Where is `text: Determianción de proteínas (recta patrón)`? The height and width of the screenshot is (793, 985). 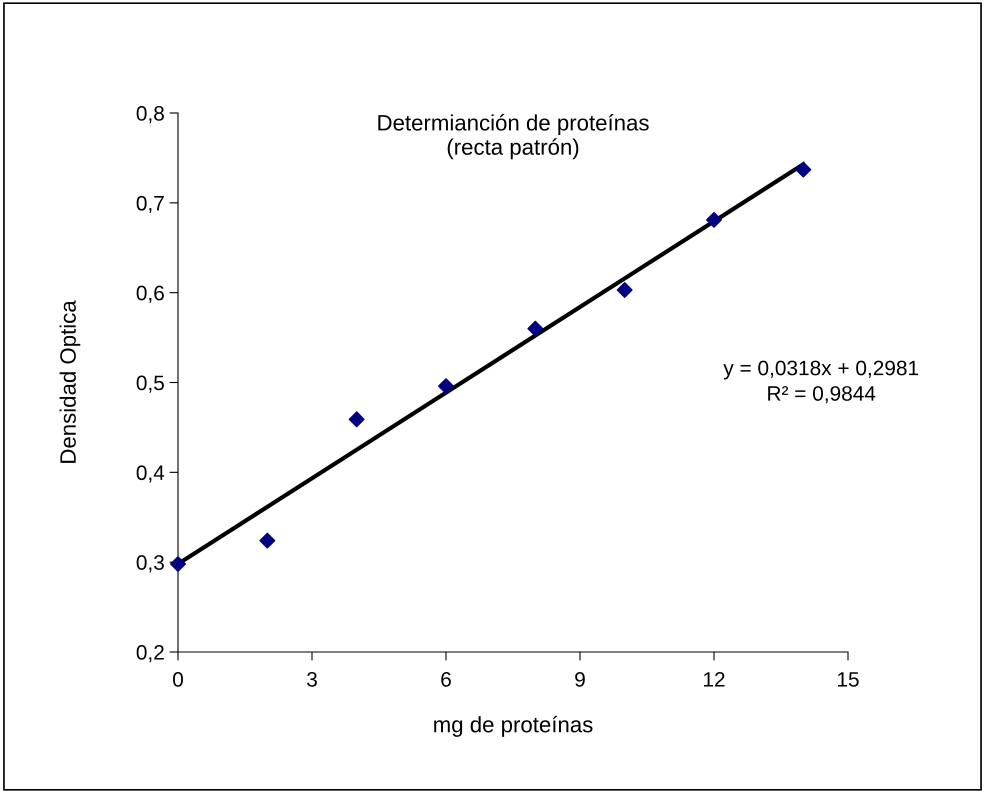 text: Determianción de proteínas (recta patrón) is located at coordinates (513, 137).